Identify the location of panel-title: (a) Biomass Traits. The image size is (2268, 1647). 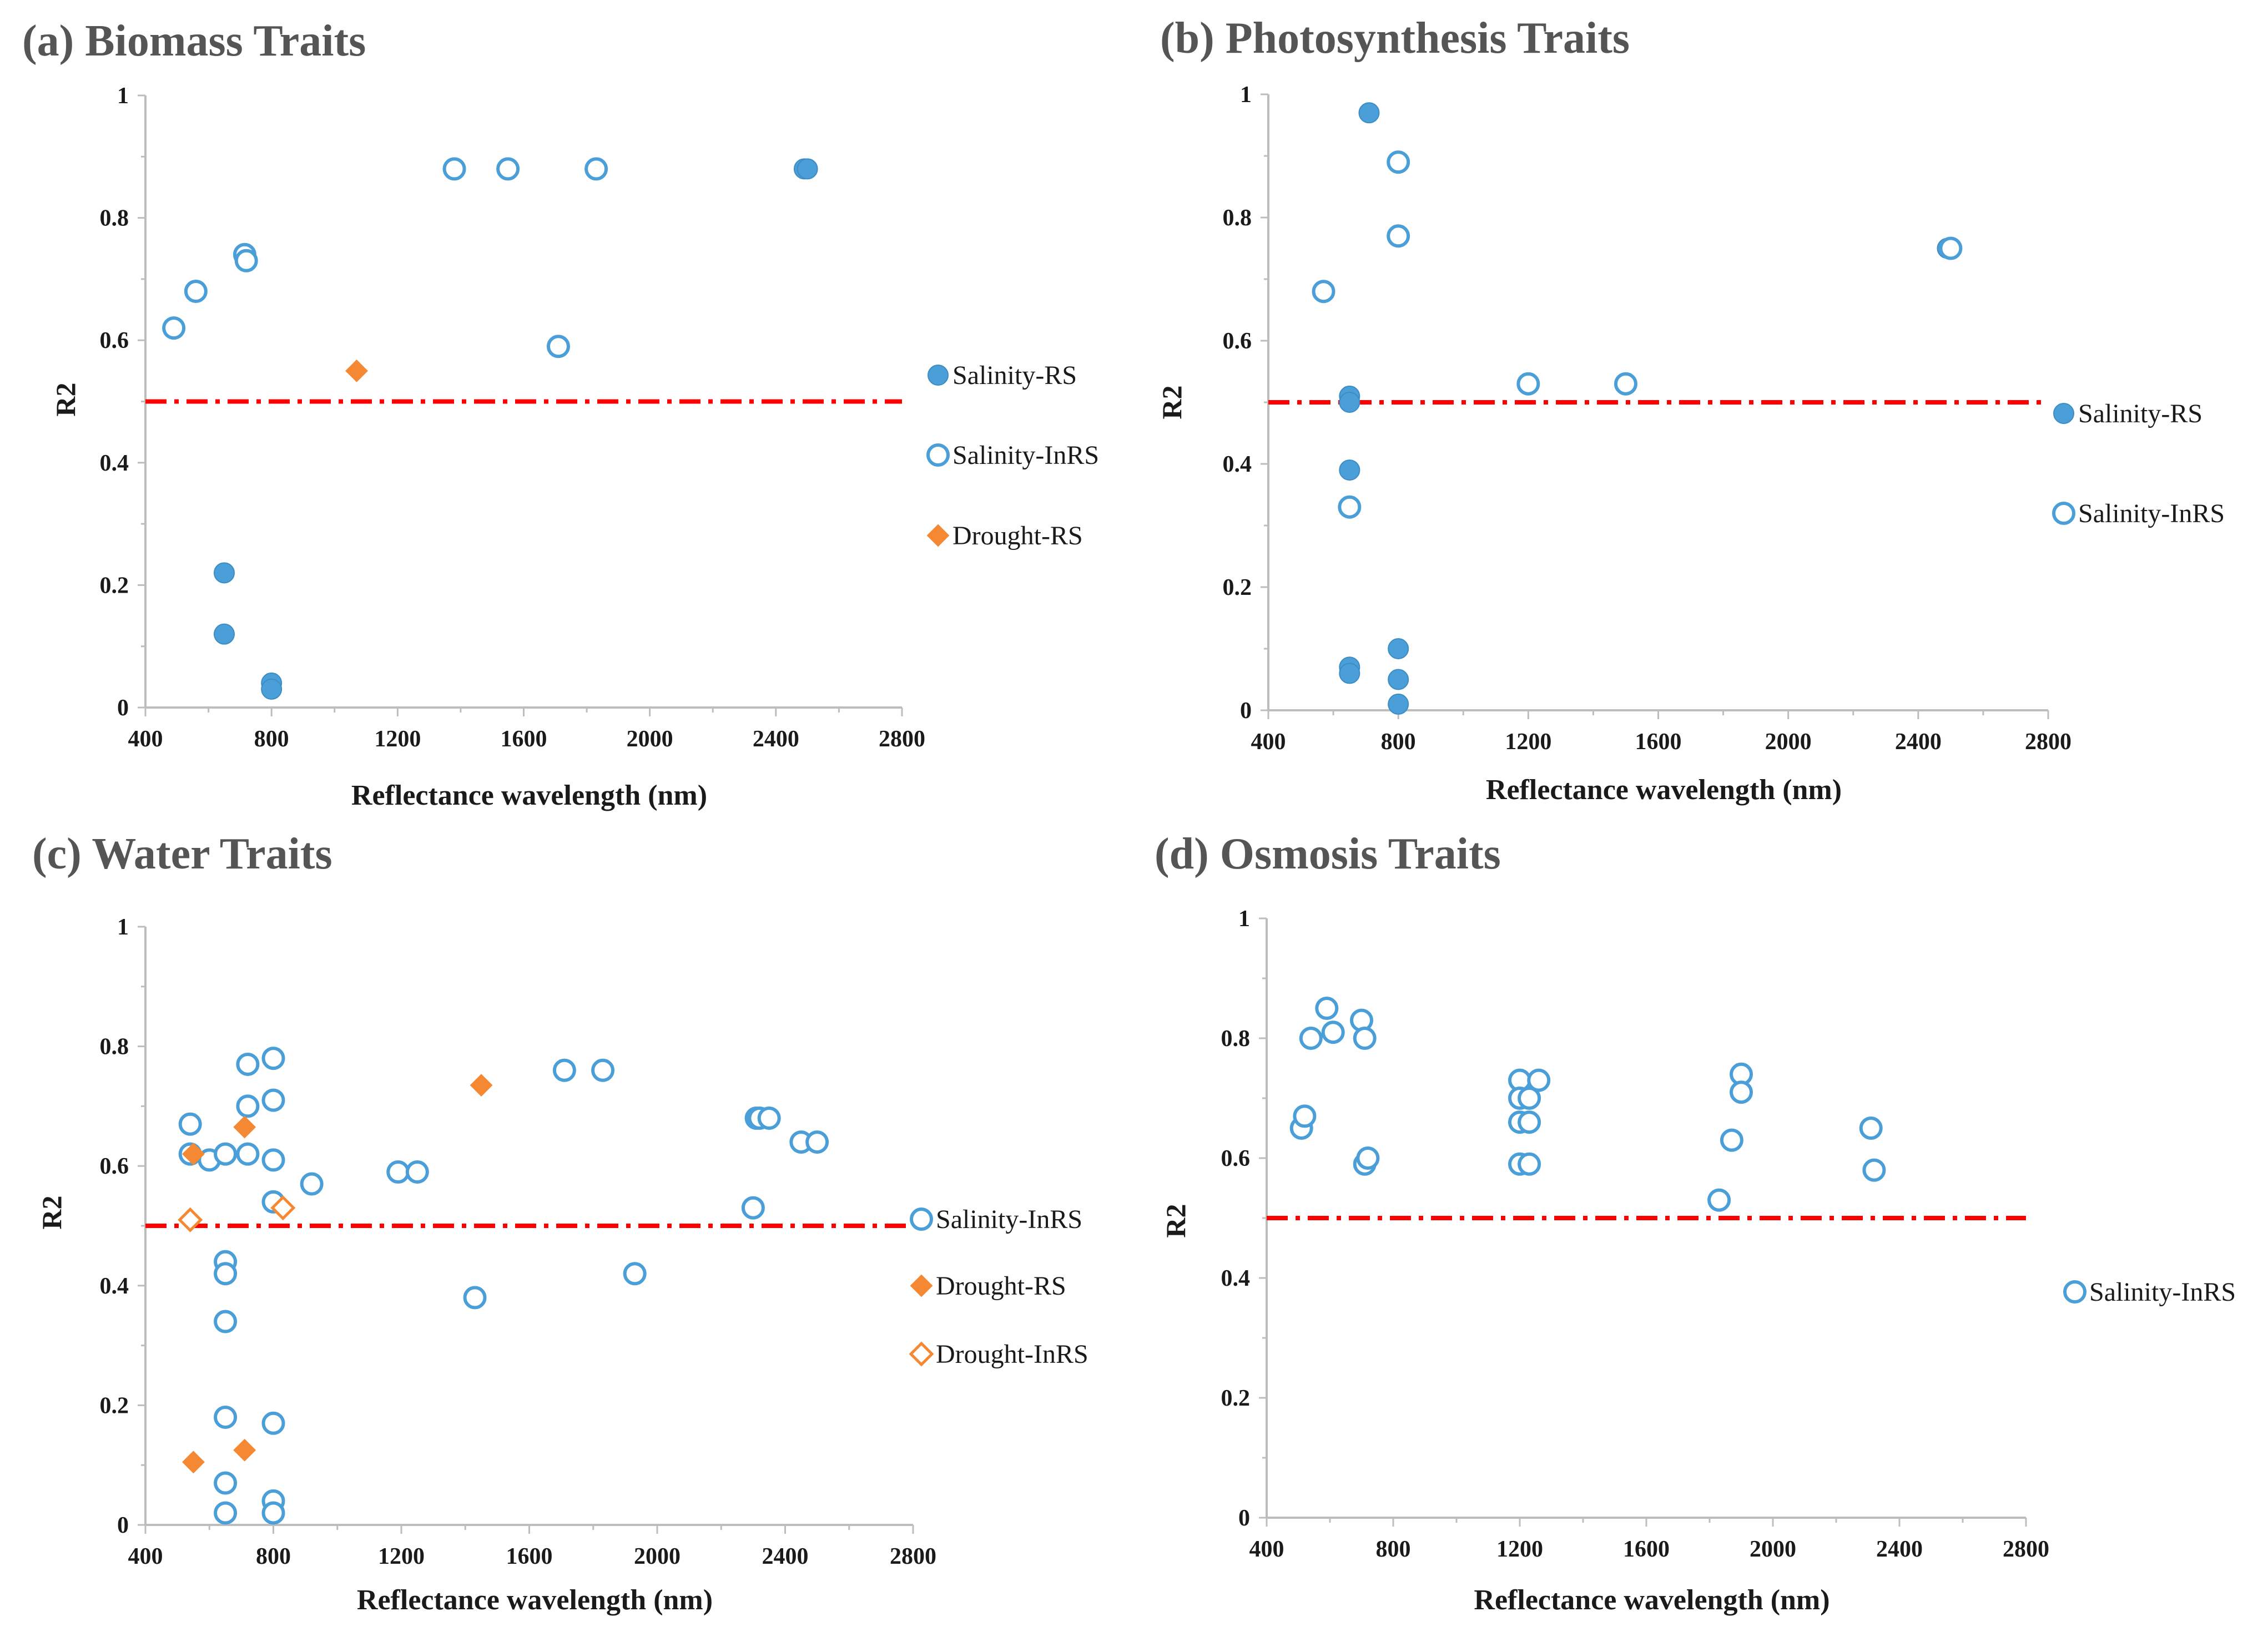
(194, 41).